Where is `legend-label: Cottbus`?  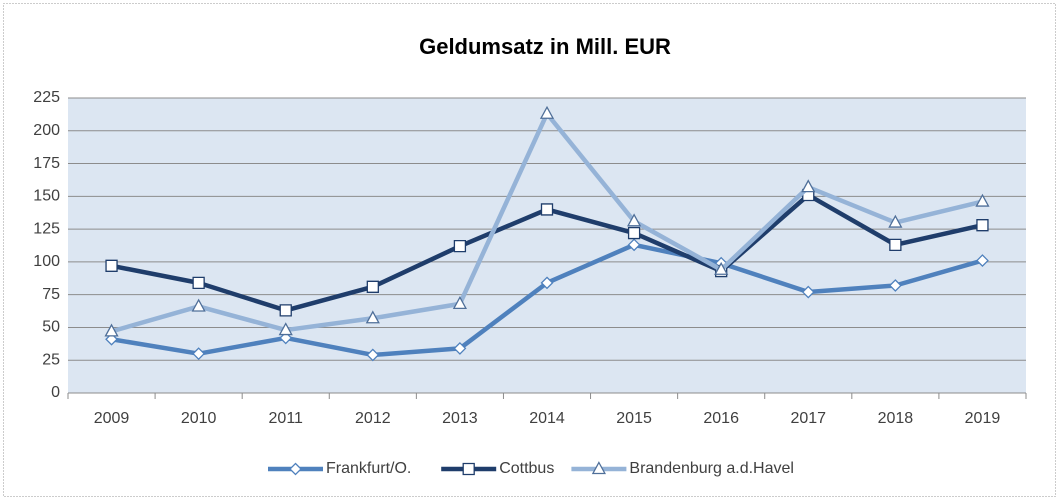 legend-label: Cottbus is located at coordinates (526, 468).